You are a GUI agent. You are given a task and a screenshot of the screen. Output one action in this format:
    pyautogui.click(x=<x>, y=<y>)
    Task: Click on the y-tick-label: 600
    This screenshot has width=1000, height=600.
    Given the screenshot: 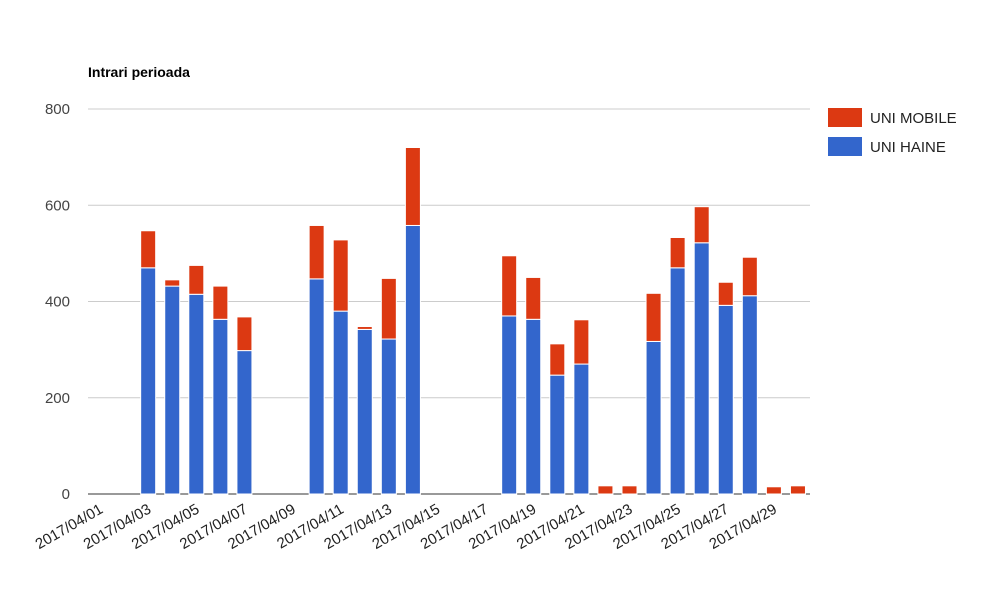 What is the action you would take?
    pyautogui.click(x=57, y=205)
    